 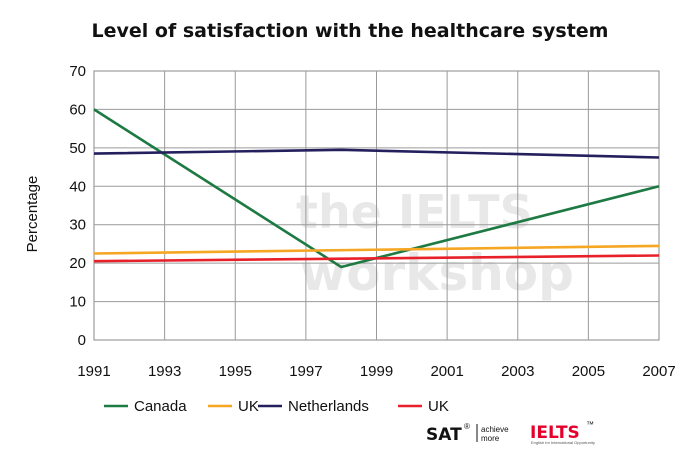 What do you see at coordinates (467, 433) in the screenshot?
I see `sat-logo: SAT ® achieve more` at bounding box center [467, 433].